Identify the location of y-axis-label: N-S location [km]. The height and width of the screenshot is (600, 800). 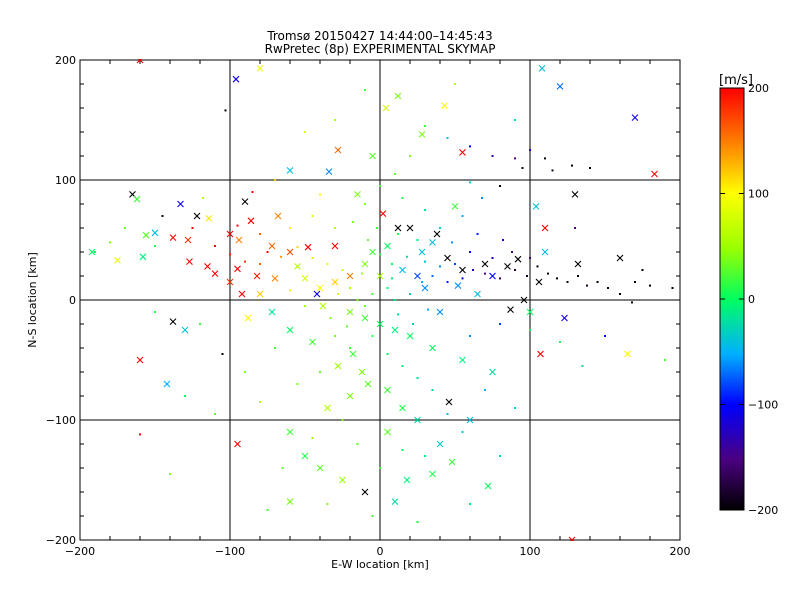
(32, 300).